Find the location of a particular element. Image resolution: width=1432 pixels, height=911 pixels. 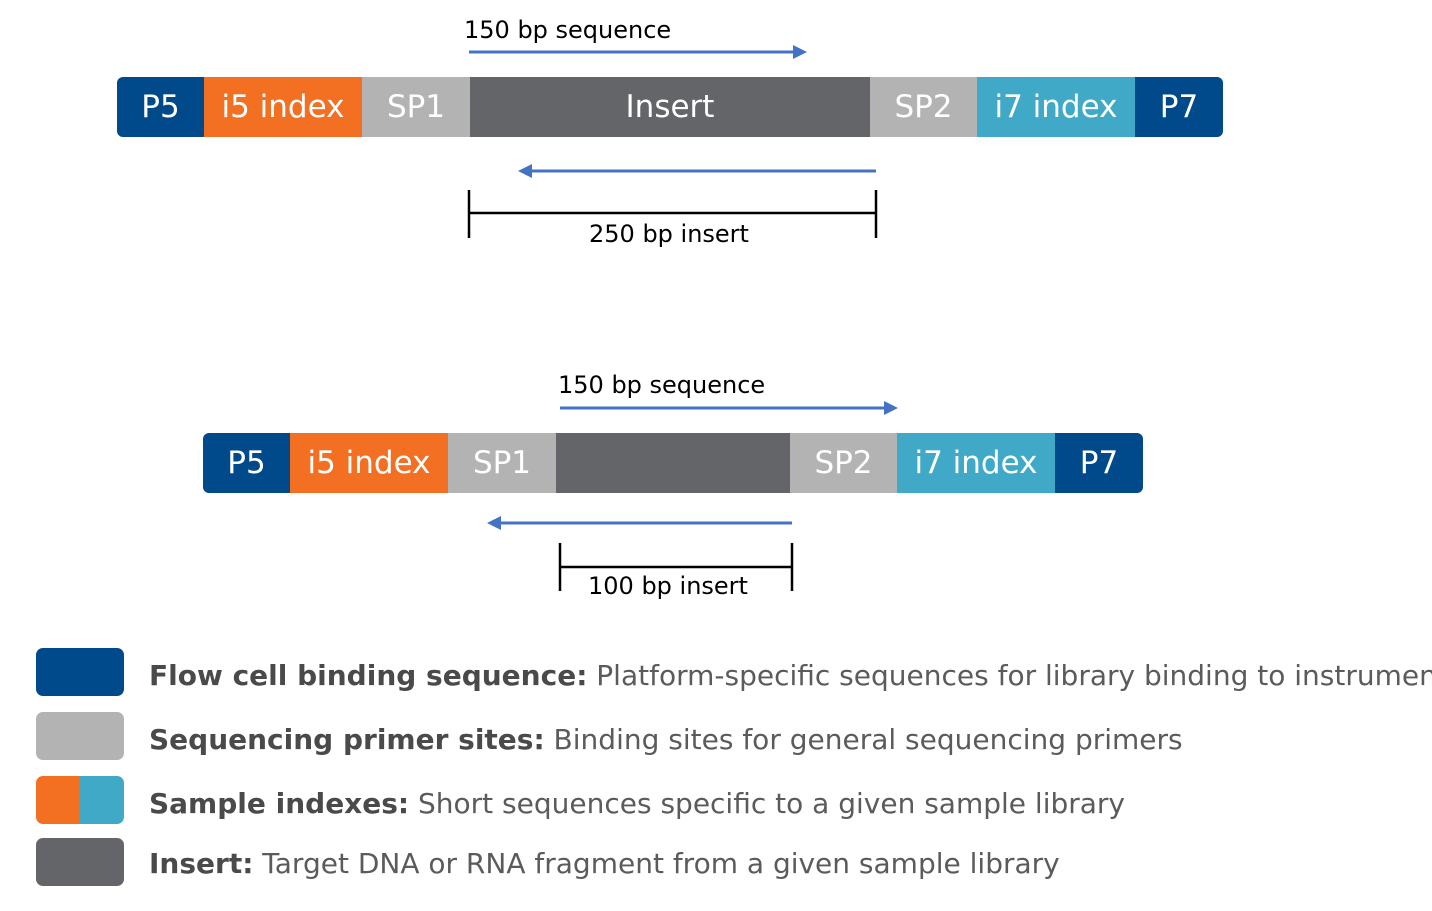

legend-swatch-i7 is located at coordinates (102, 800).